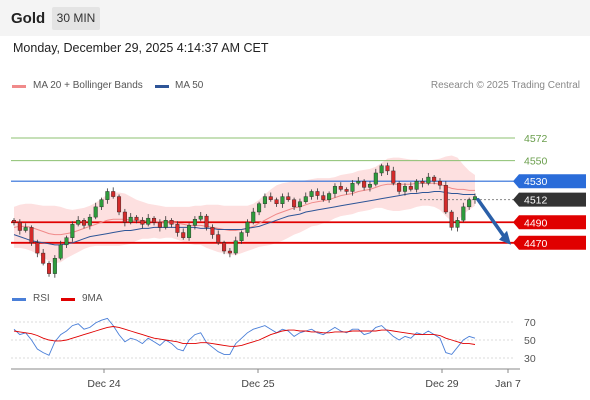 Image resolution: width=590 pixels, height=400 pixels. I want to click on ma50-line, so click(244, 218).